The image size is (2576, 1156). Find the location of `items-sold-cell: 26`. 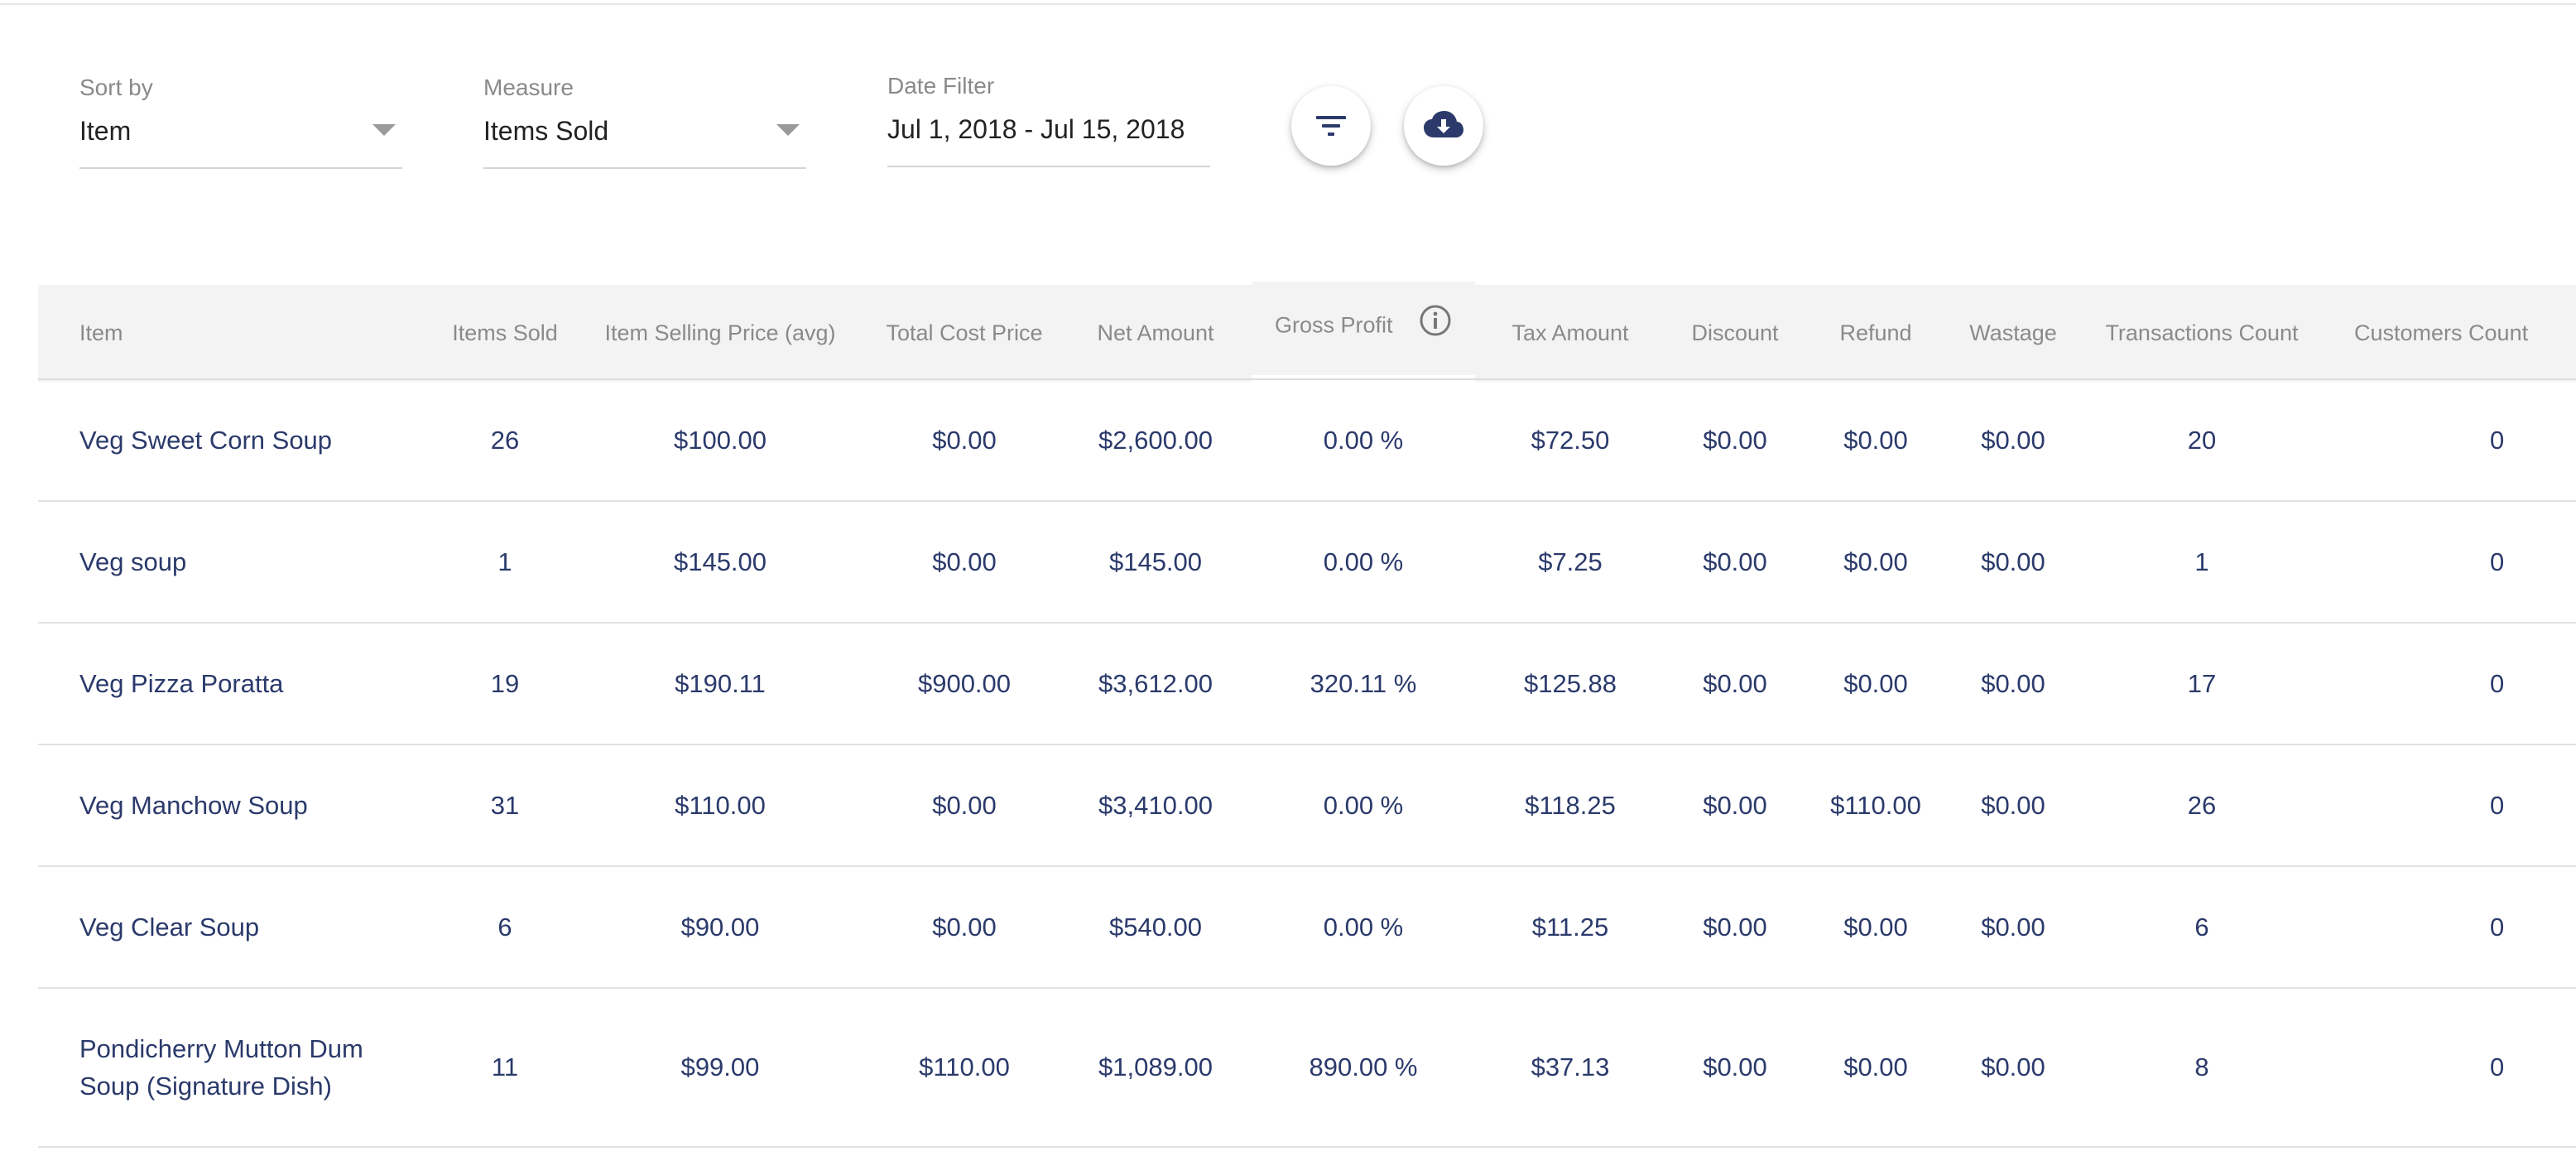

items-sold-cell: 26 is located at coordinates (505, 440).